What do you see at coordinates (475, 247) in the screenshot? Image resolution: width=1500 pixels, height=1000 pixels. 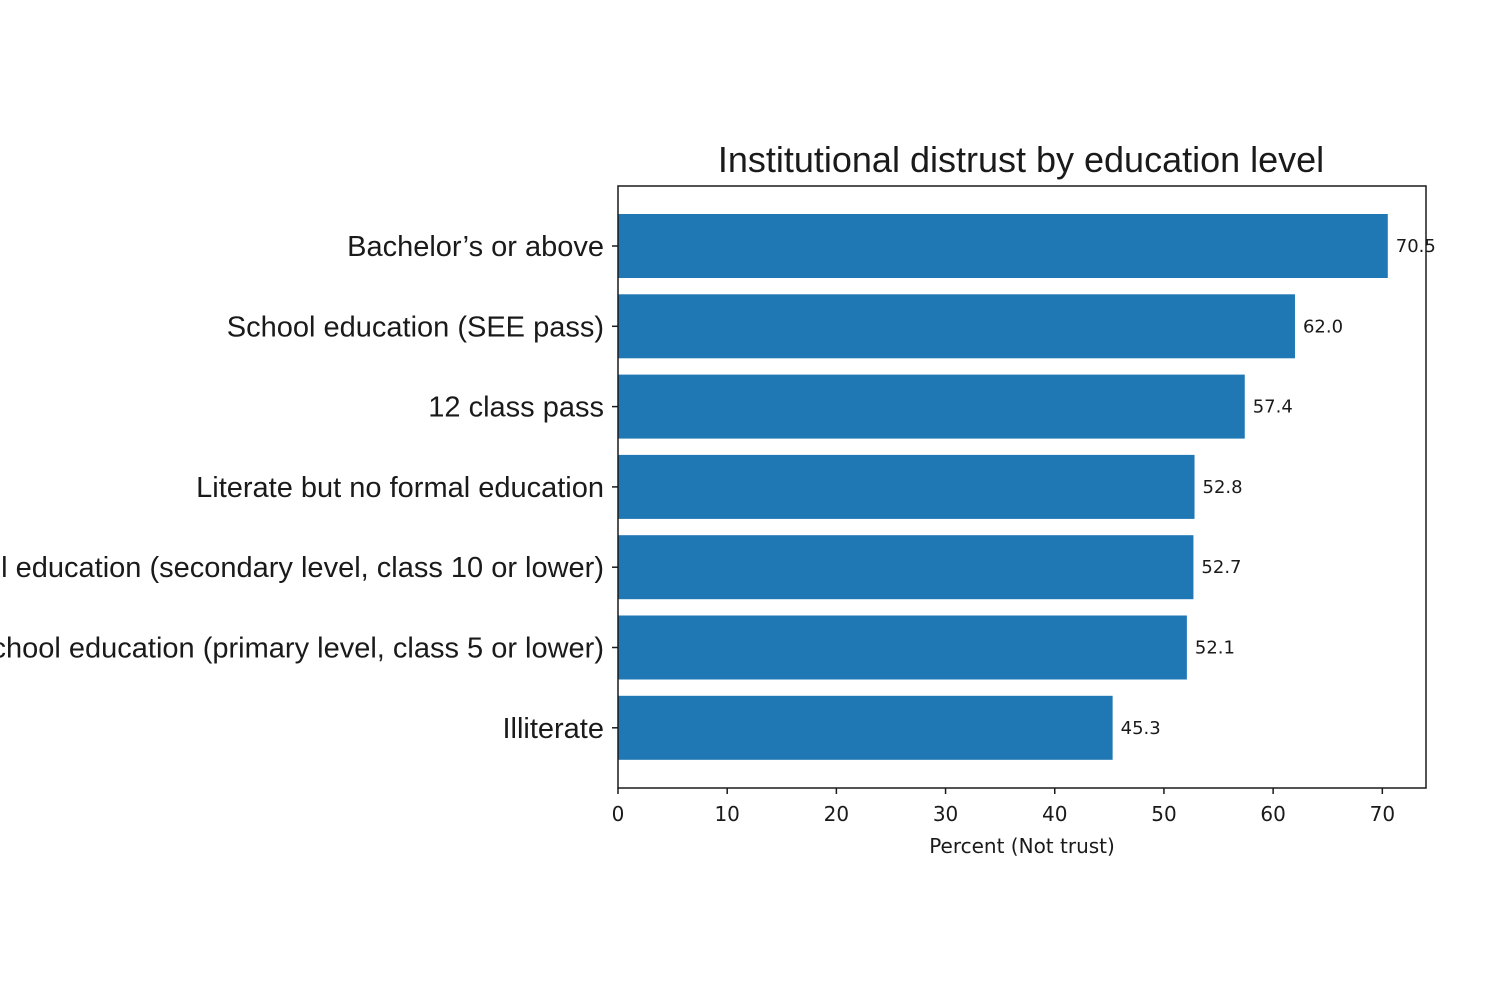 I see `category-label: Bachelor’s or above` at bounding box center [475, 247].